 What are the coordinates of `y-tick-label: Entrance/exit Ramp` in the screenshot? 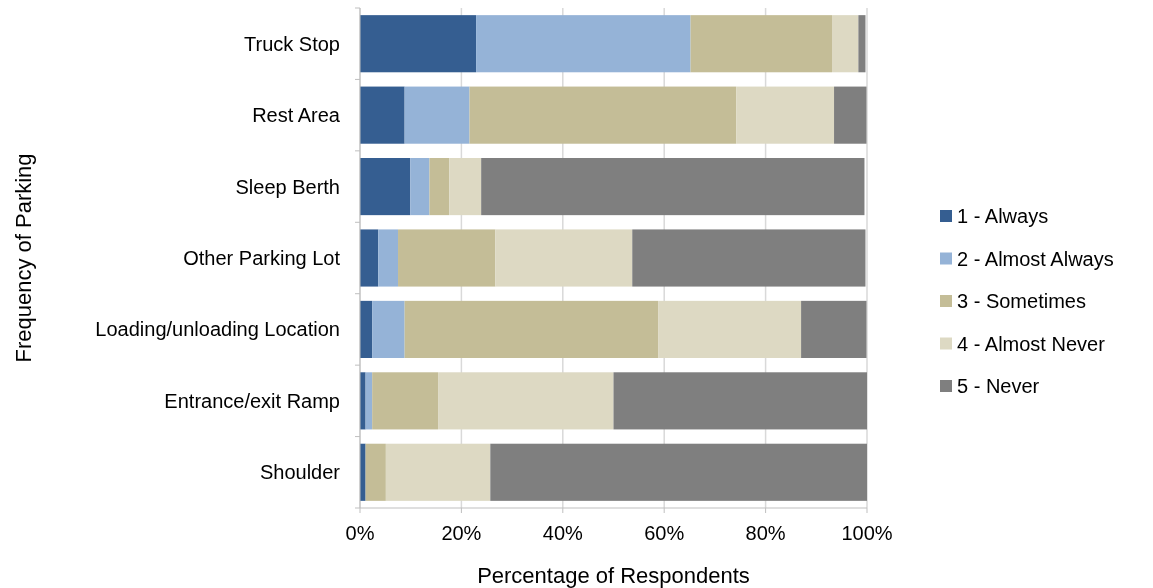 It's located at (252, 400).